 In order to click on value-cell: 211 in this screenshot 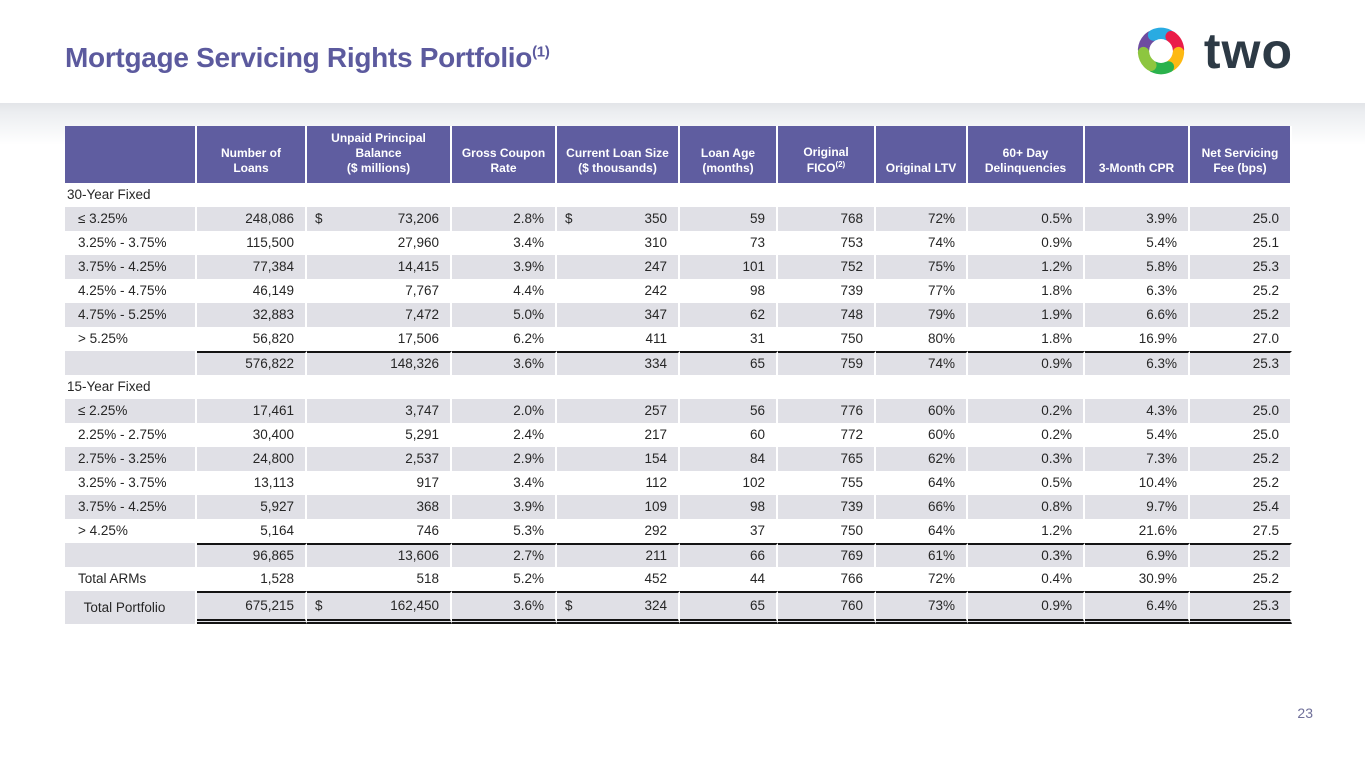, I will do `click(618, 555)`.